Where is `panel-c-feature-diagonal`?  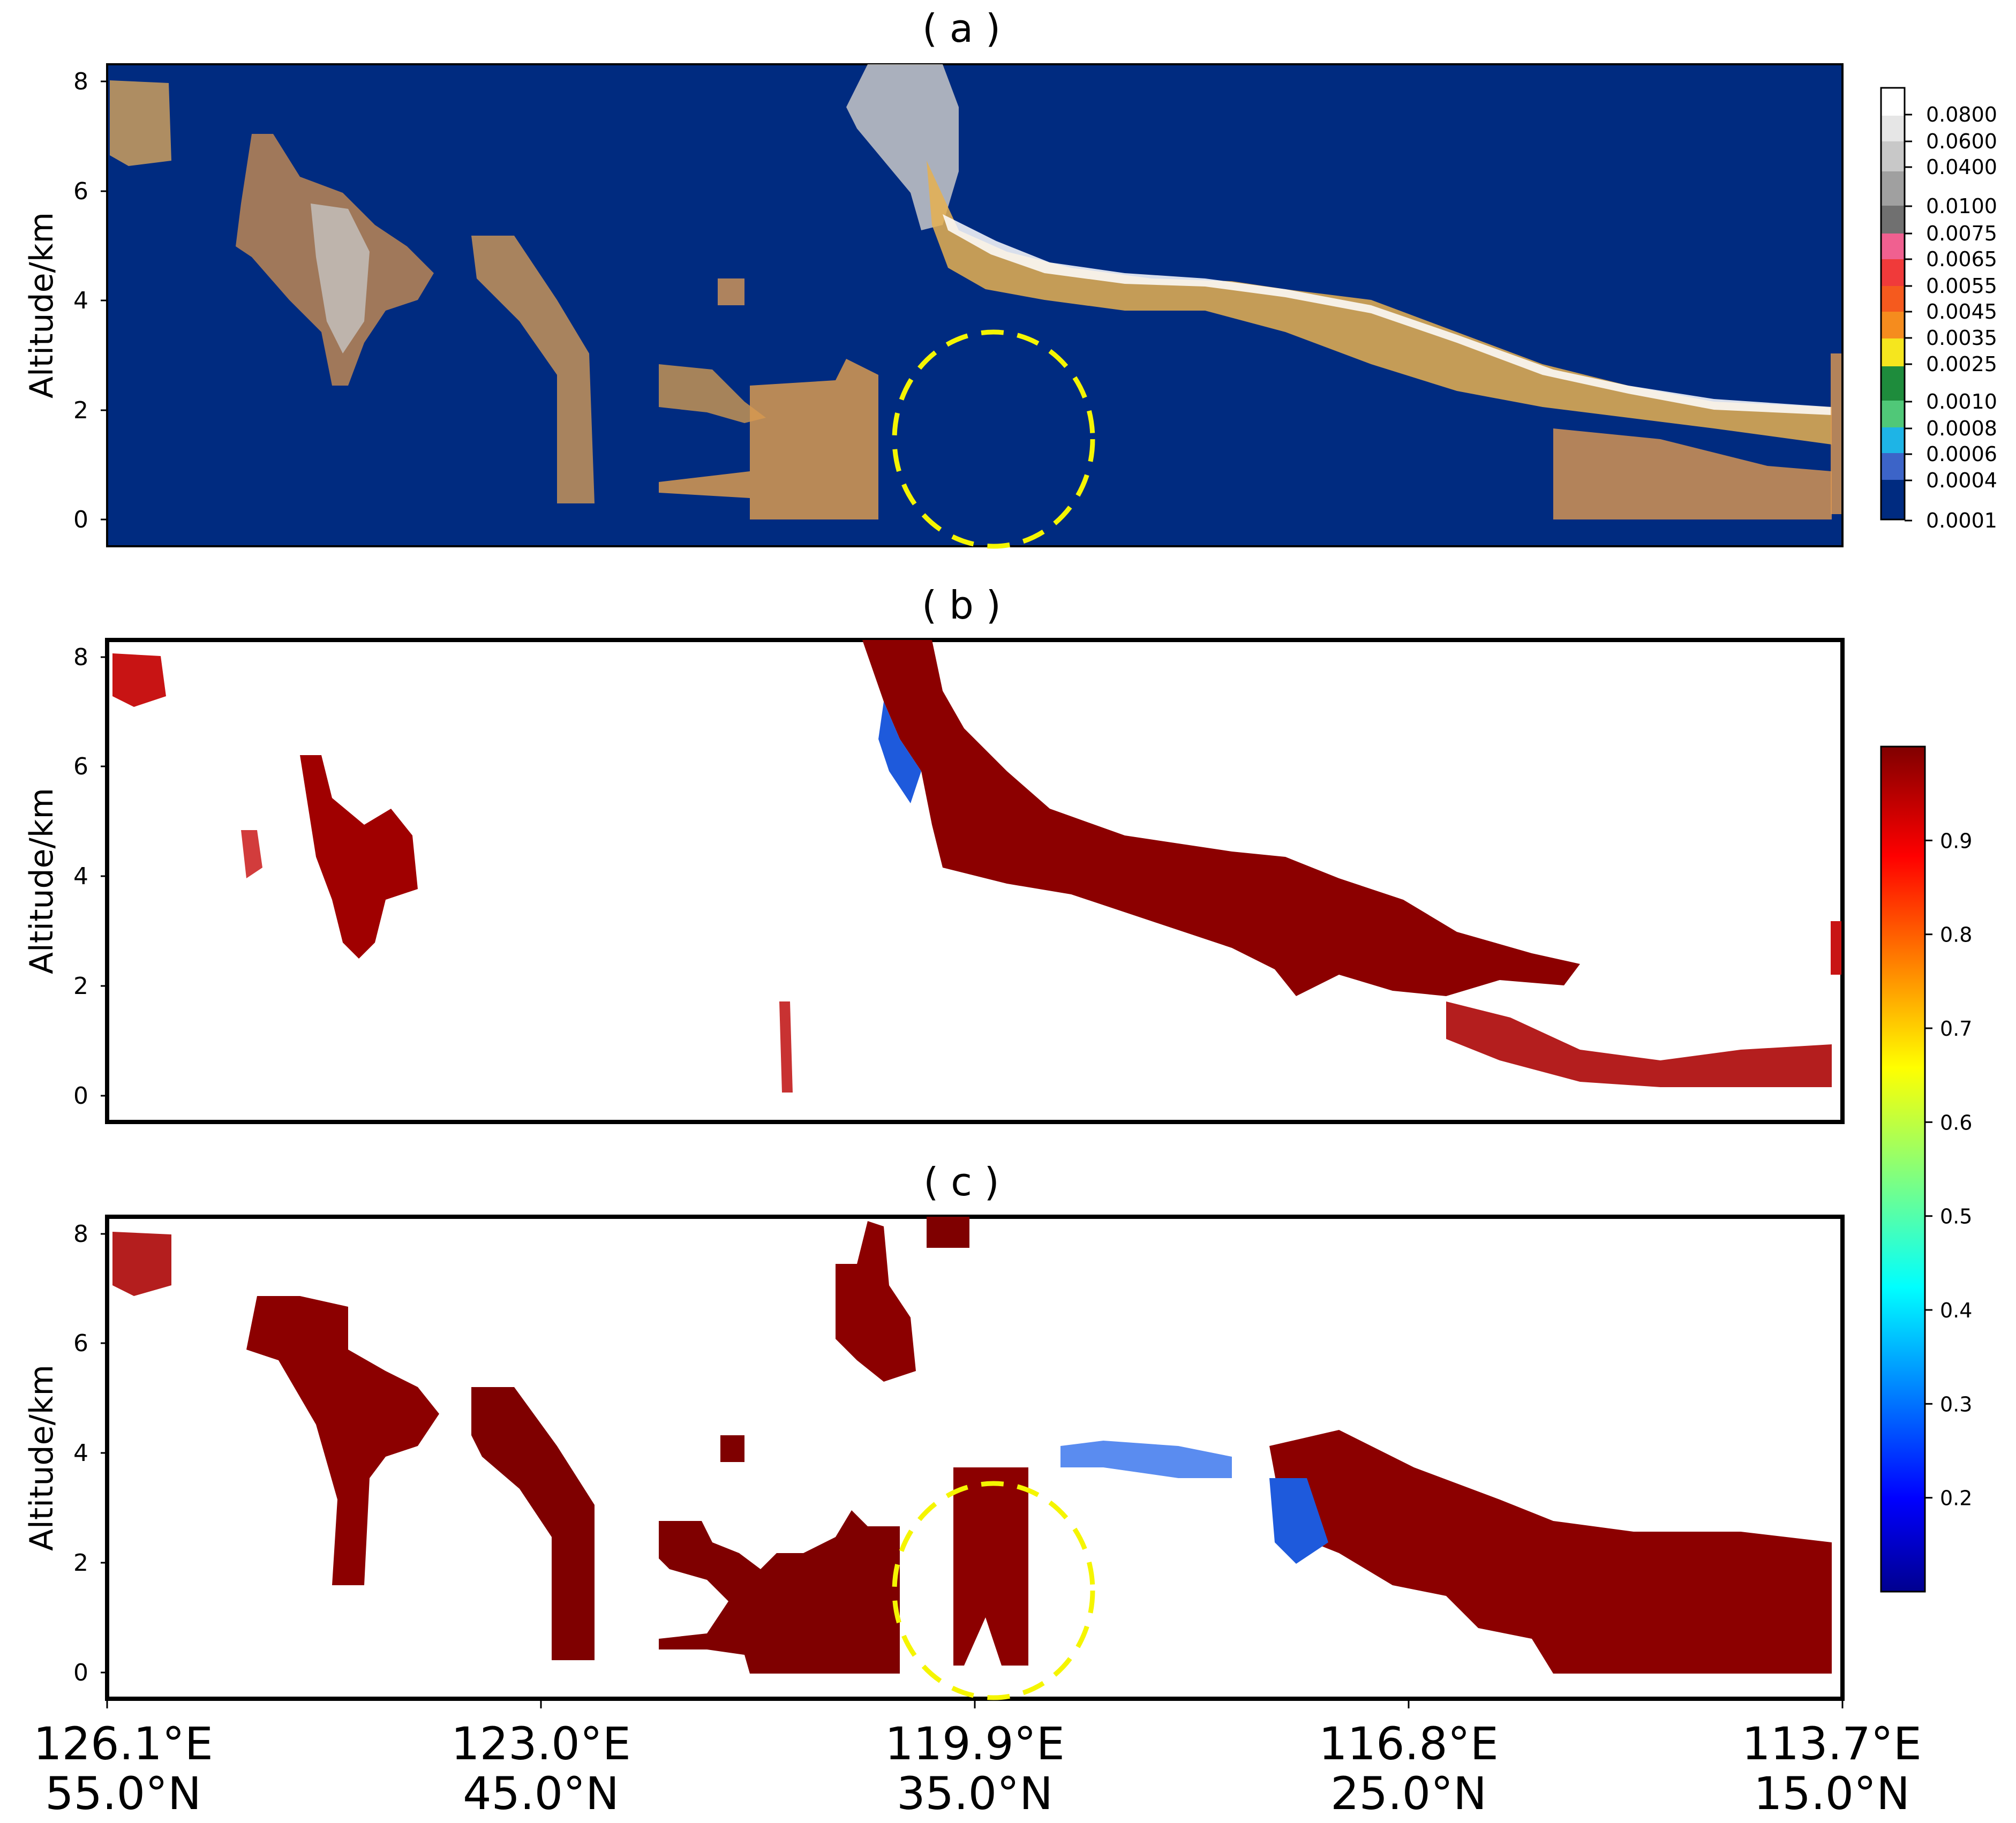 panel-c-feature-diagonal is located at coordinates (533, 1523).